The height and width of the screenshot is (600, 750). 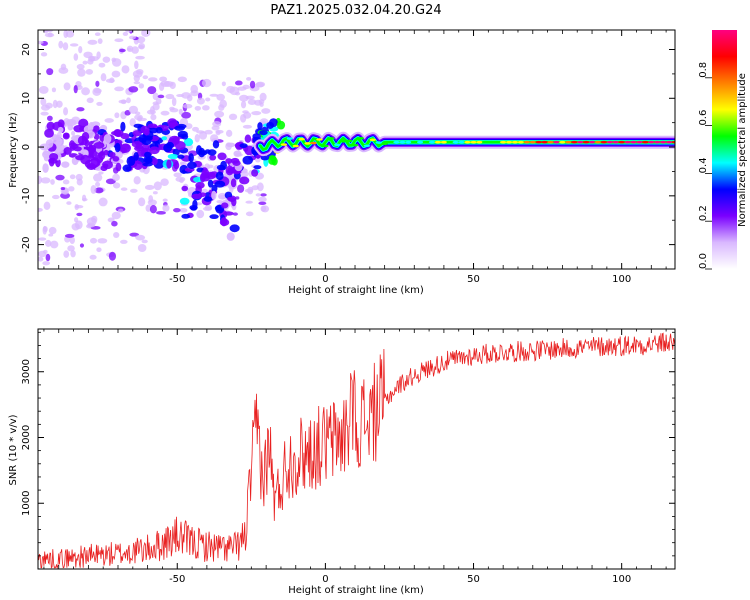 I want to click on x-tick-label: 0, so click(x=325, y=279).